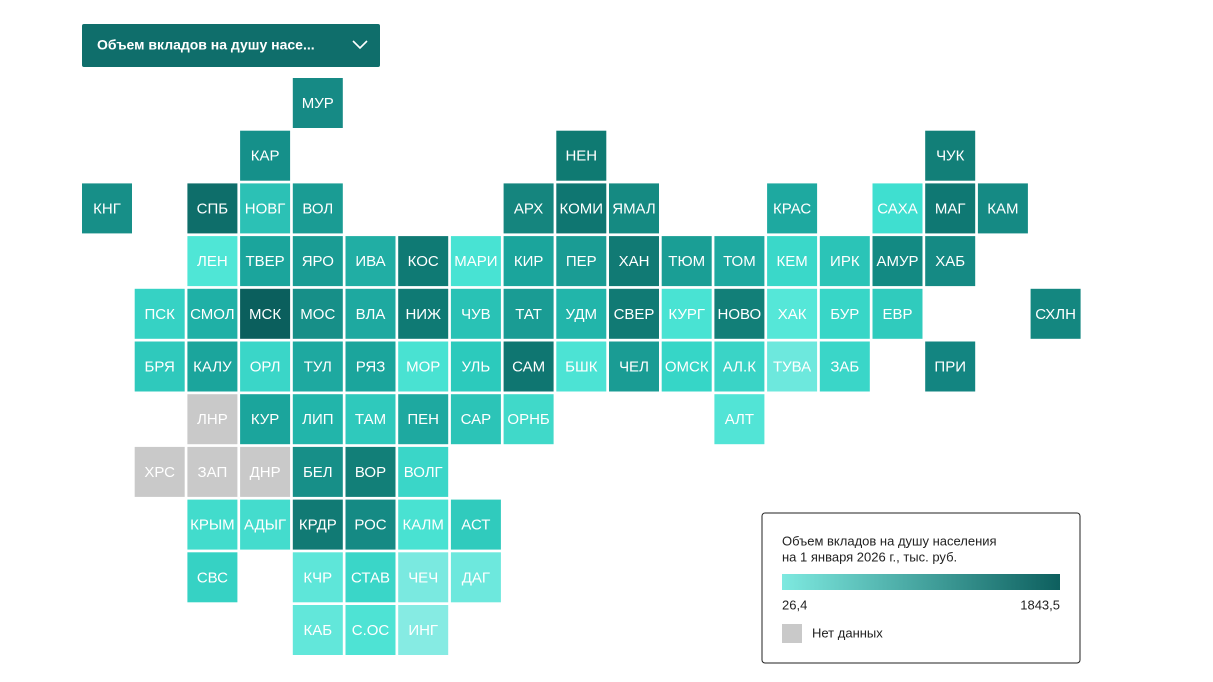 This screenshot has width=1213, height=682. I want to click on tile-label: КАЛУ, so click(212, 366).